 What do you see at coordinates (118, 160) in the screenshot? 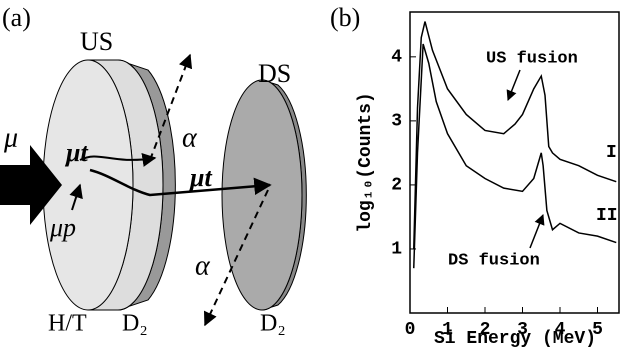
I see `path-line` at bounding box center [118, 160].